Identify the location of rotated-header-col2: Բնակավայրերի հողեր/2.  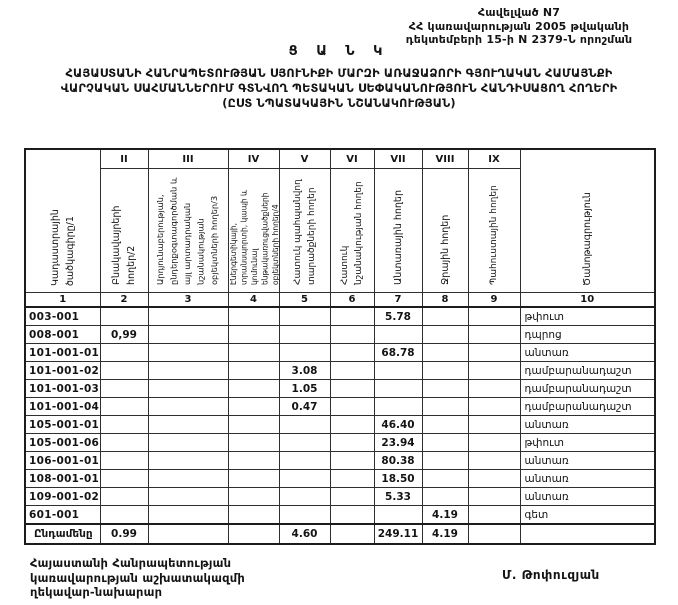
(124, 245).